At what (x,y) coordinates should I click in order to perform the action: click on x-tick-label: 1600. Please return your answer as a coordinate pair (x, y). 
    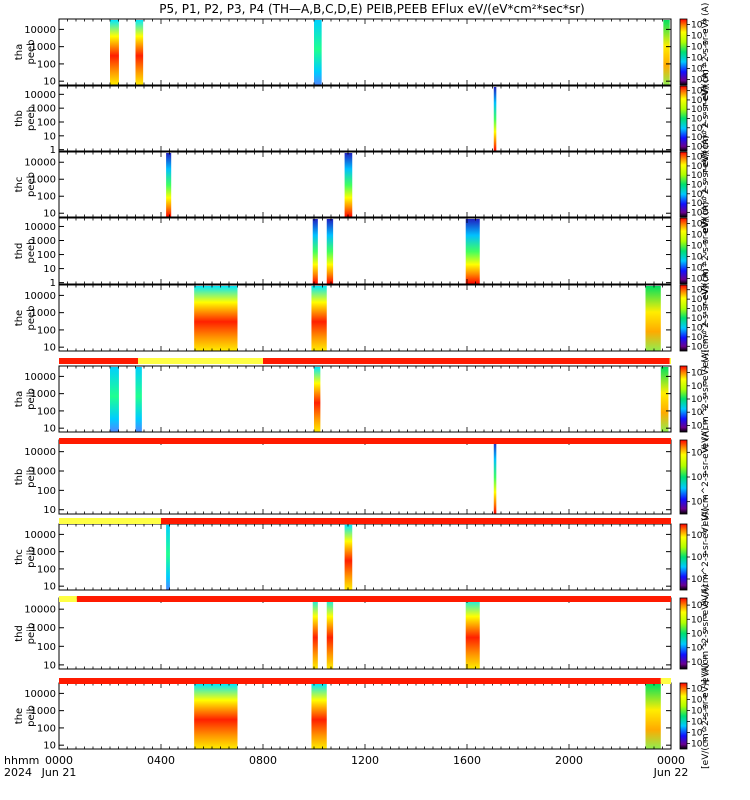
    Looking at the image, I should click on (467, 760).